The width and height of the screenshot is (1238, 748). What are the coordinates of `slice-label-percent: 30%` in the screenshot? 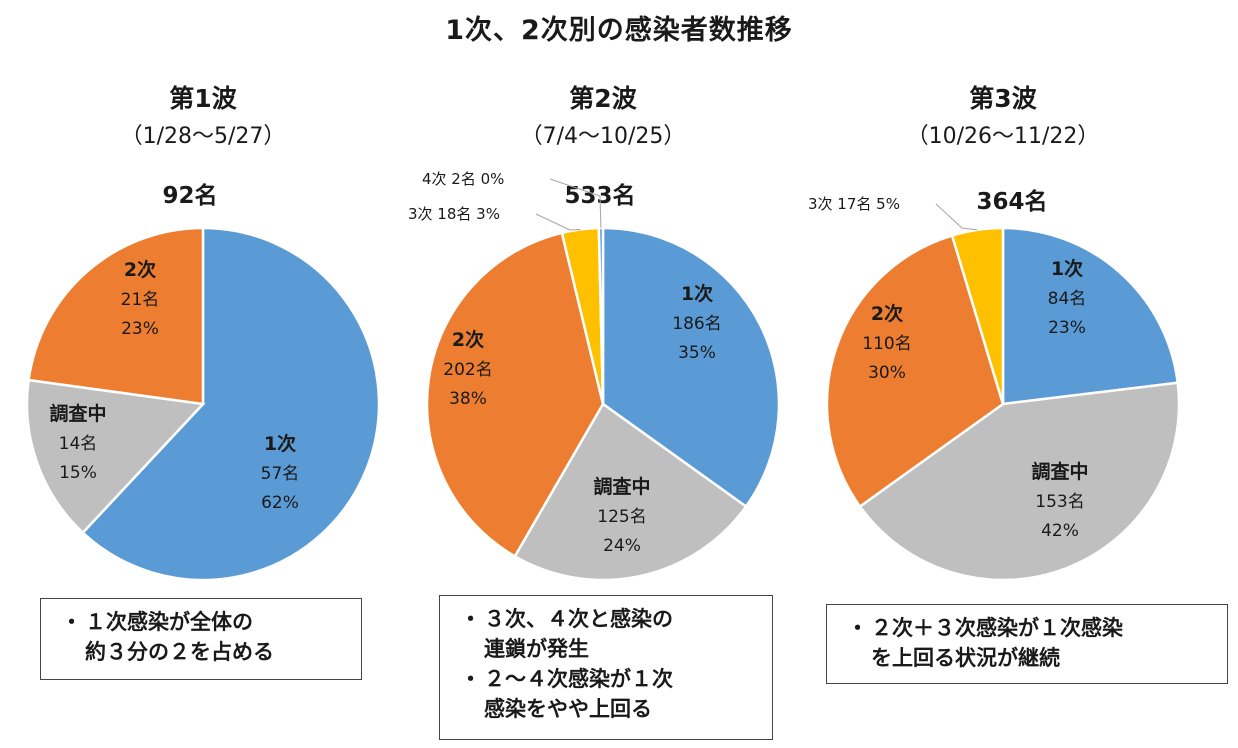 It's located at (887, 373).